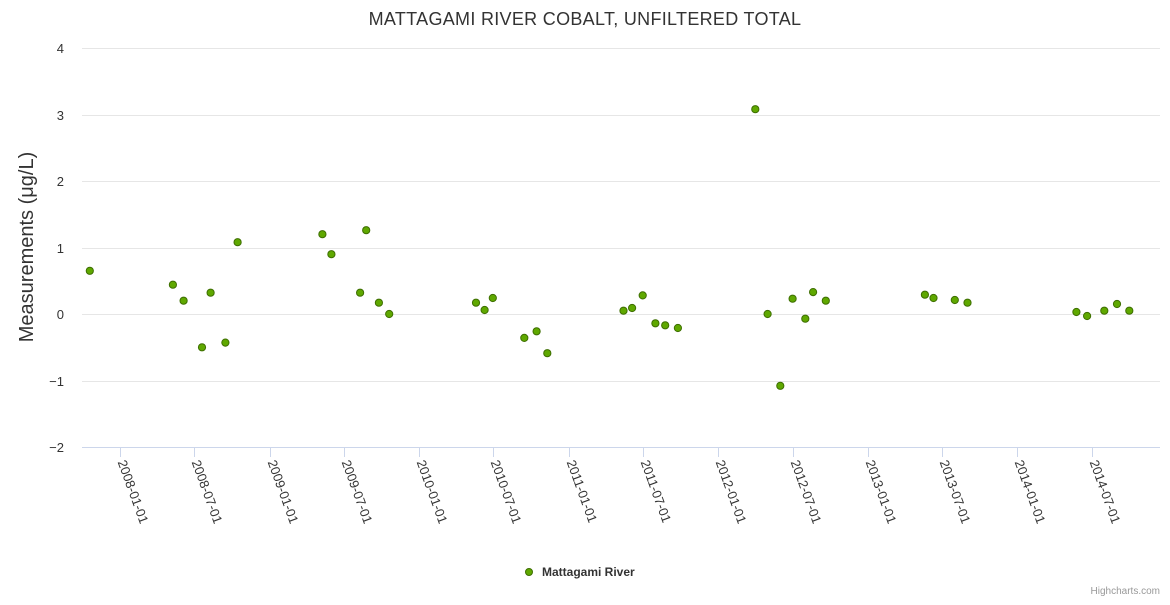 The width and height of the screenshot is (1170, 605). What do you see at coordinates (60, 48) in the screenshot?
I see `y-tick-label: 4` at bounding box center [60, 48].